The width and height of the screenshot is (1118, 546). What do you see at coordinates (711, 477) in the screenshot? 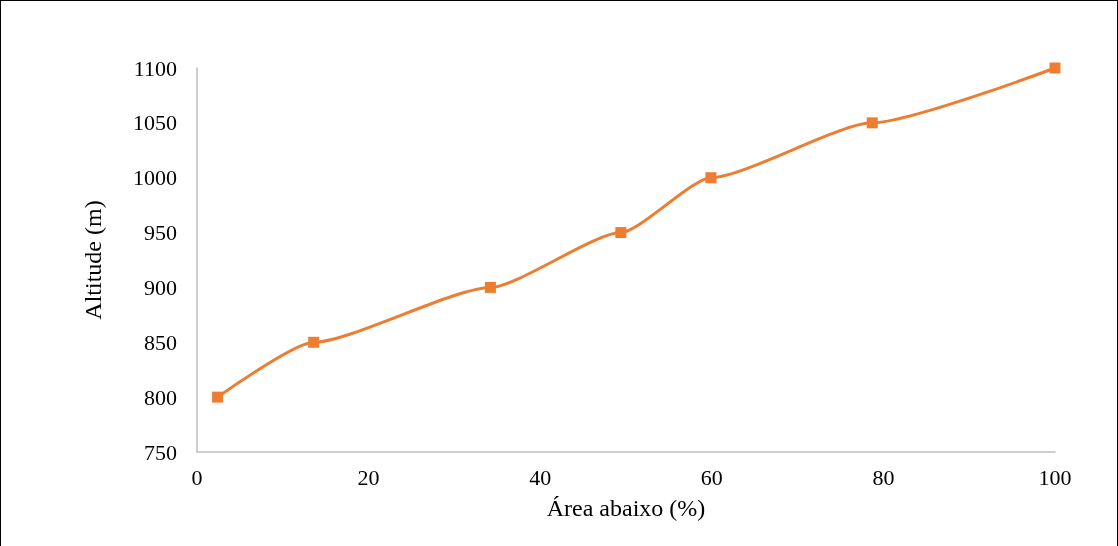
I see `x-tick-label: 60` at bounding box center [711, 477].